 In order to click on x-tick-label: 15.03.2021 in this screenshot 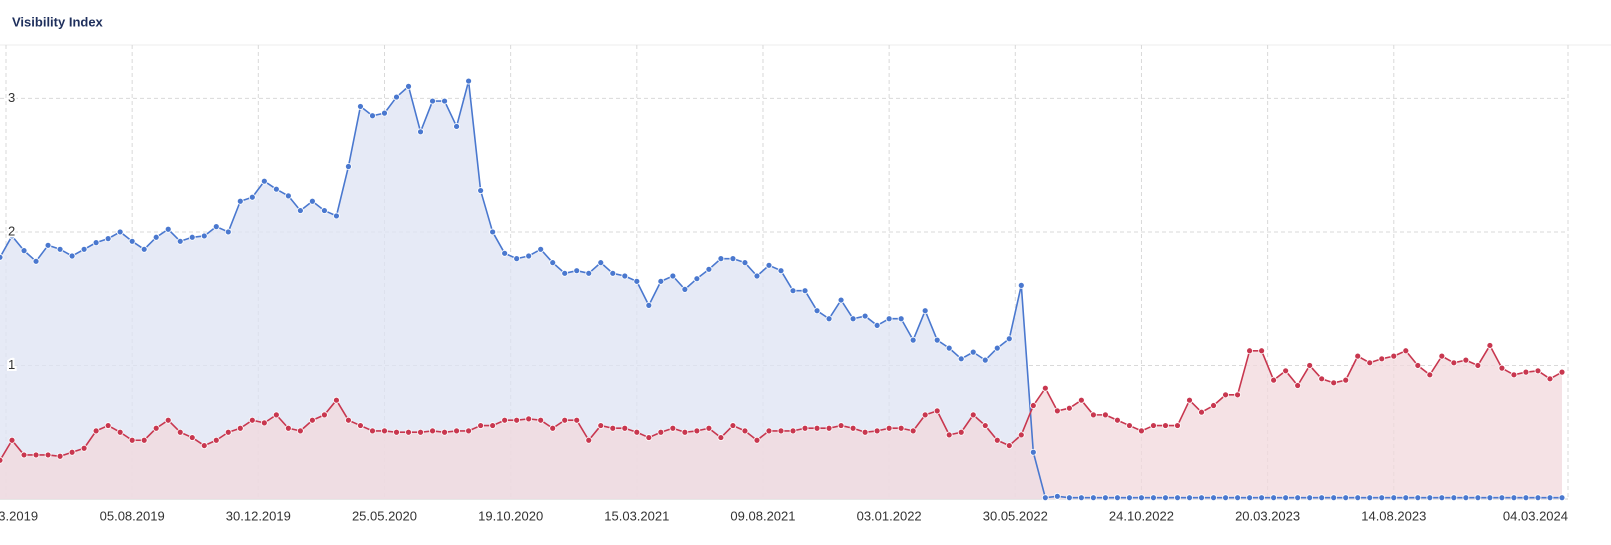, I will do `click(636, 515)`.